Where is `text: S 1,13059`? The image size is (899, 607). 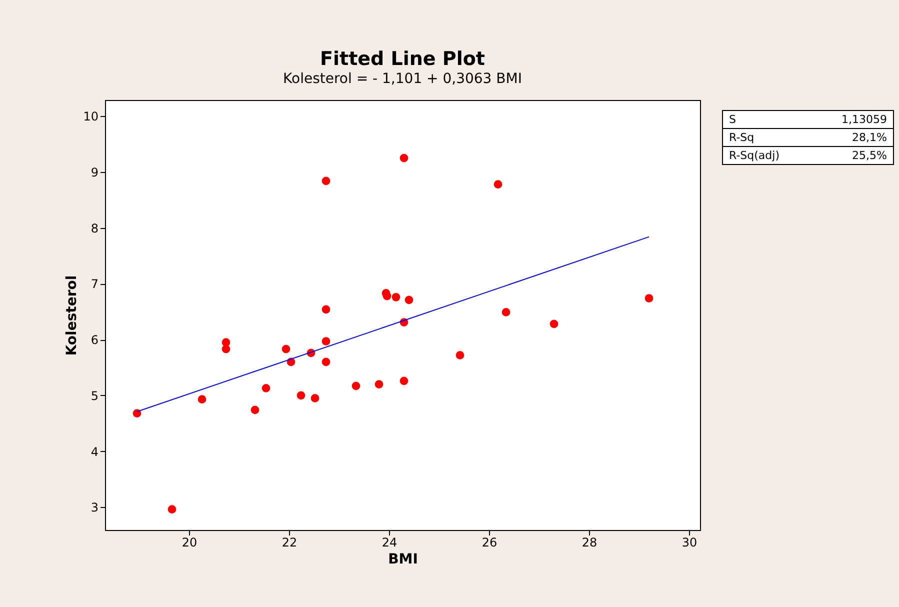
text: S 1,13059 is located at coordinates (808, 119).